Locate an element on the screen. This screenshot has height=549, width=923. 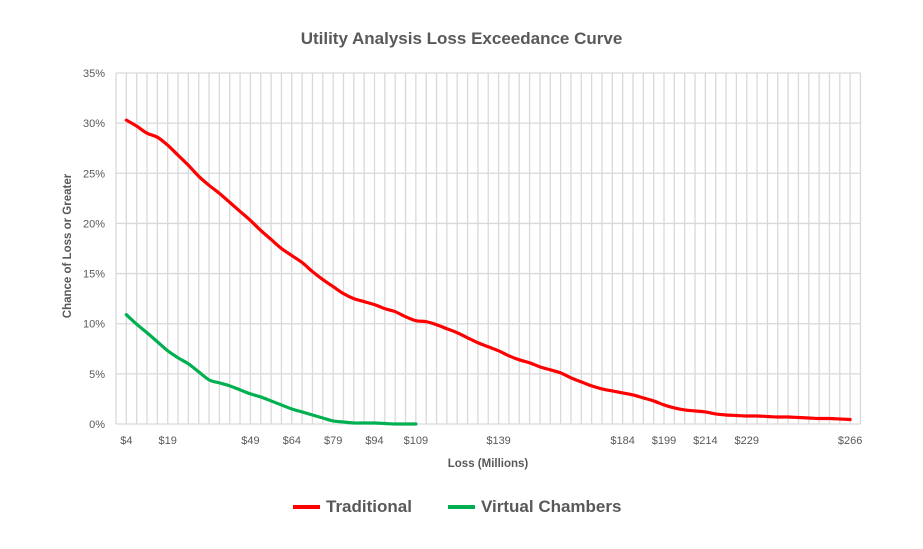
x-tick-label: $266 is located at coordinates (850, 441).